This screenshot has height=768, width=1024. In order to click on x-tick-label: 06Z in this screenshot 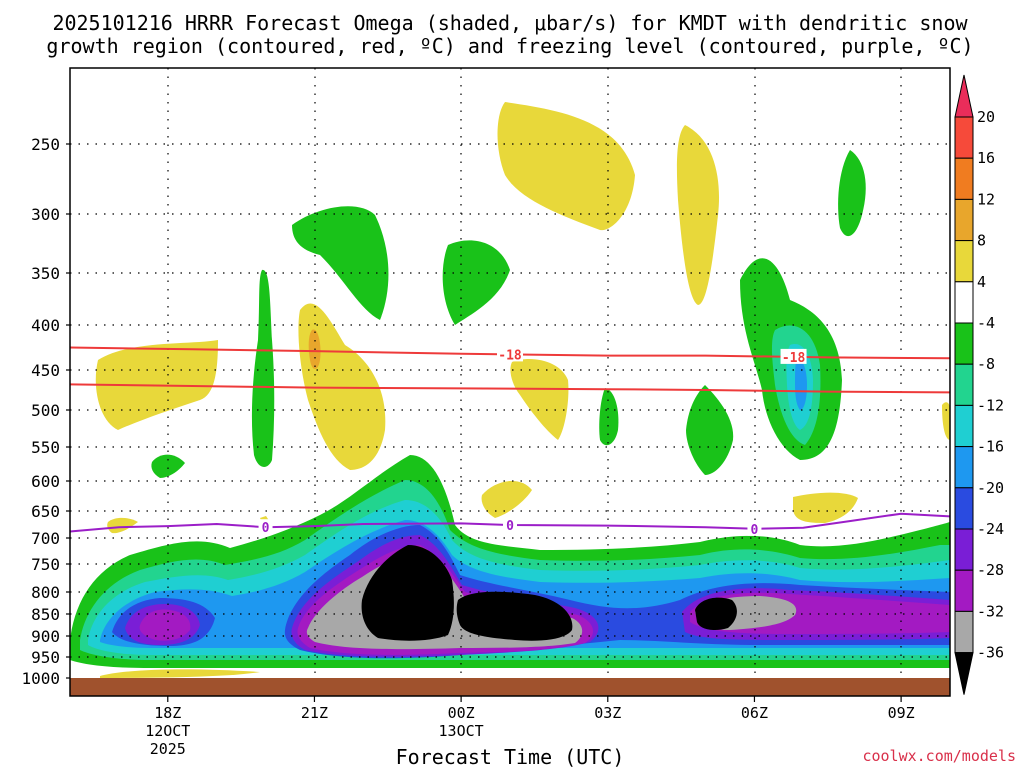, I will do `click(754, 713)`.